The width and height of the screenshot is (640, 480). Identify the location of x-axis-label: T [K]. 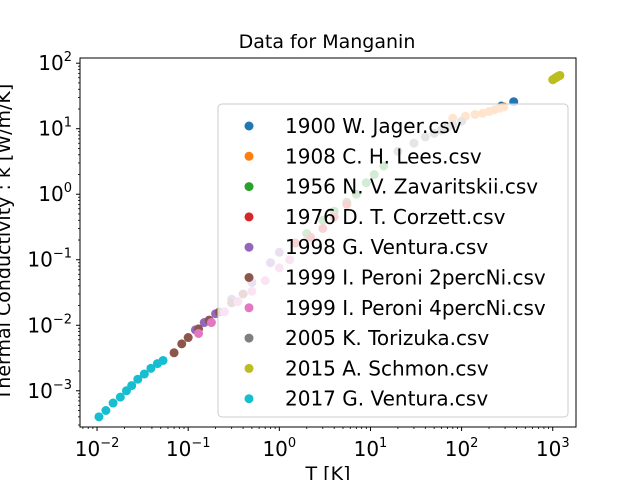
(328, 471).